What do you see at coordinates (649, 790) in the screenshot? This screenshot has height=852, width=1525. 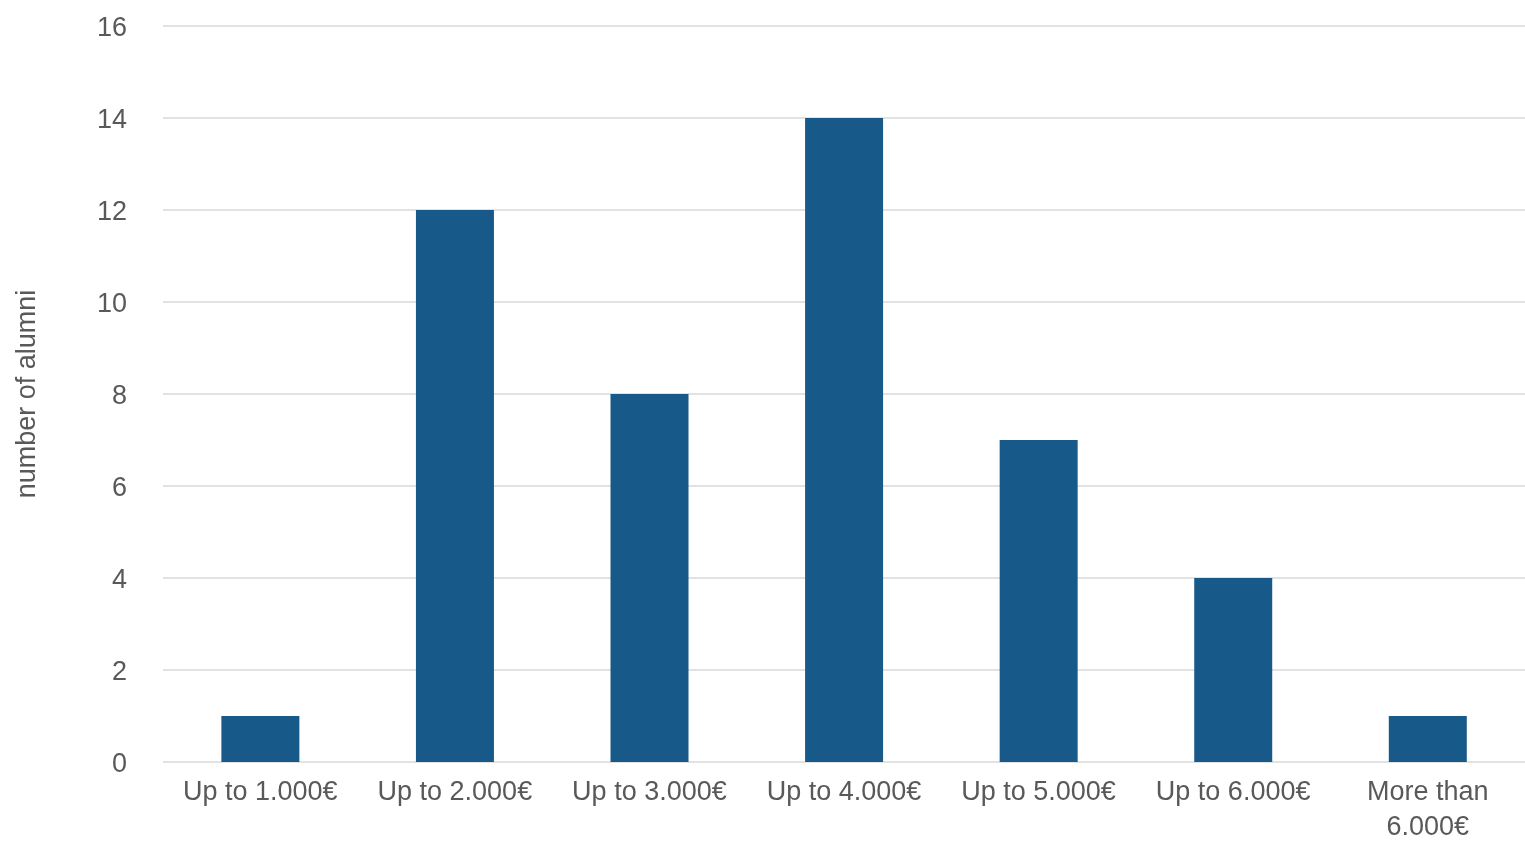 I see `x-tick-label: Up to 3.000€` at bounding box center [649, 790].